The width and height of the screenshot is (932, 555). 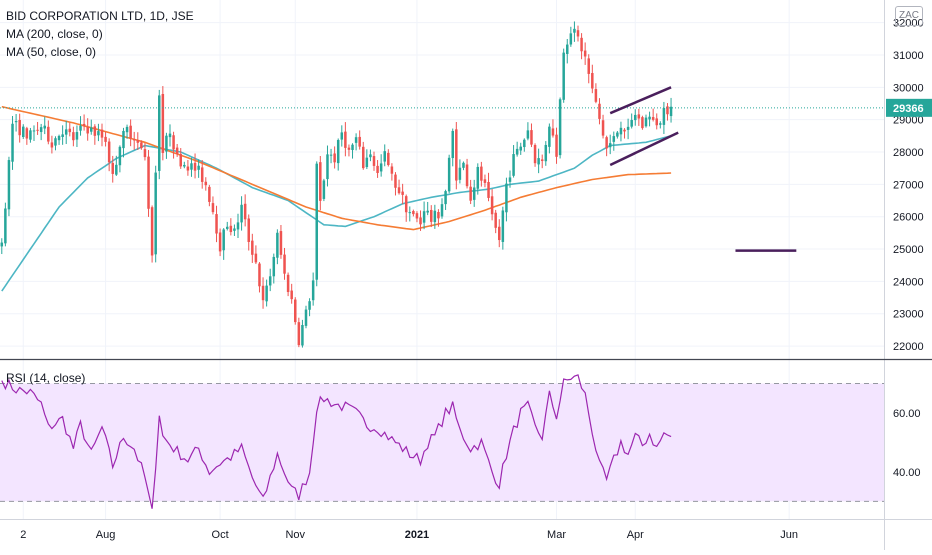 What do you see at coordinates (908, 109) in the screenshot?
I see `last-price-label: 29366` at bounding box center [908, 109].